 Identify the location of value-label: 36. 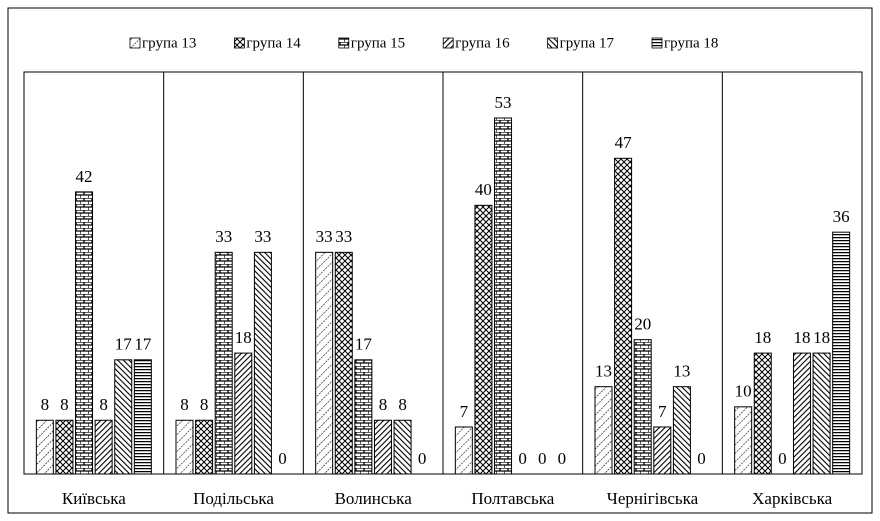
(841, 216).